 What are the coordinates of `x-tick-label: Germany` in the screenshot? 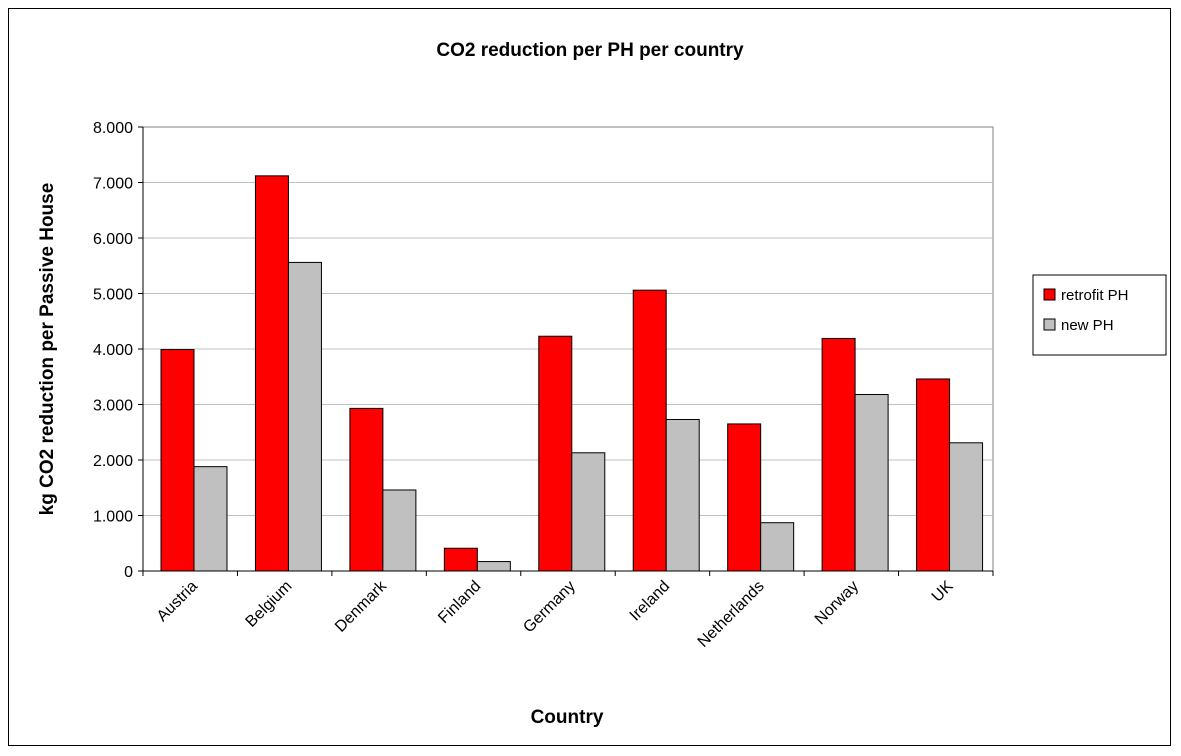 It's located at (549, 607).